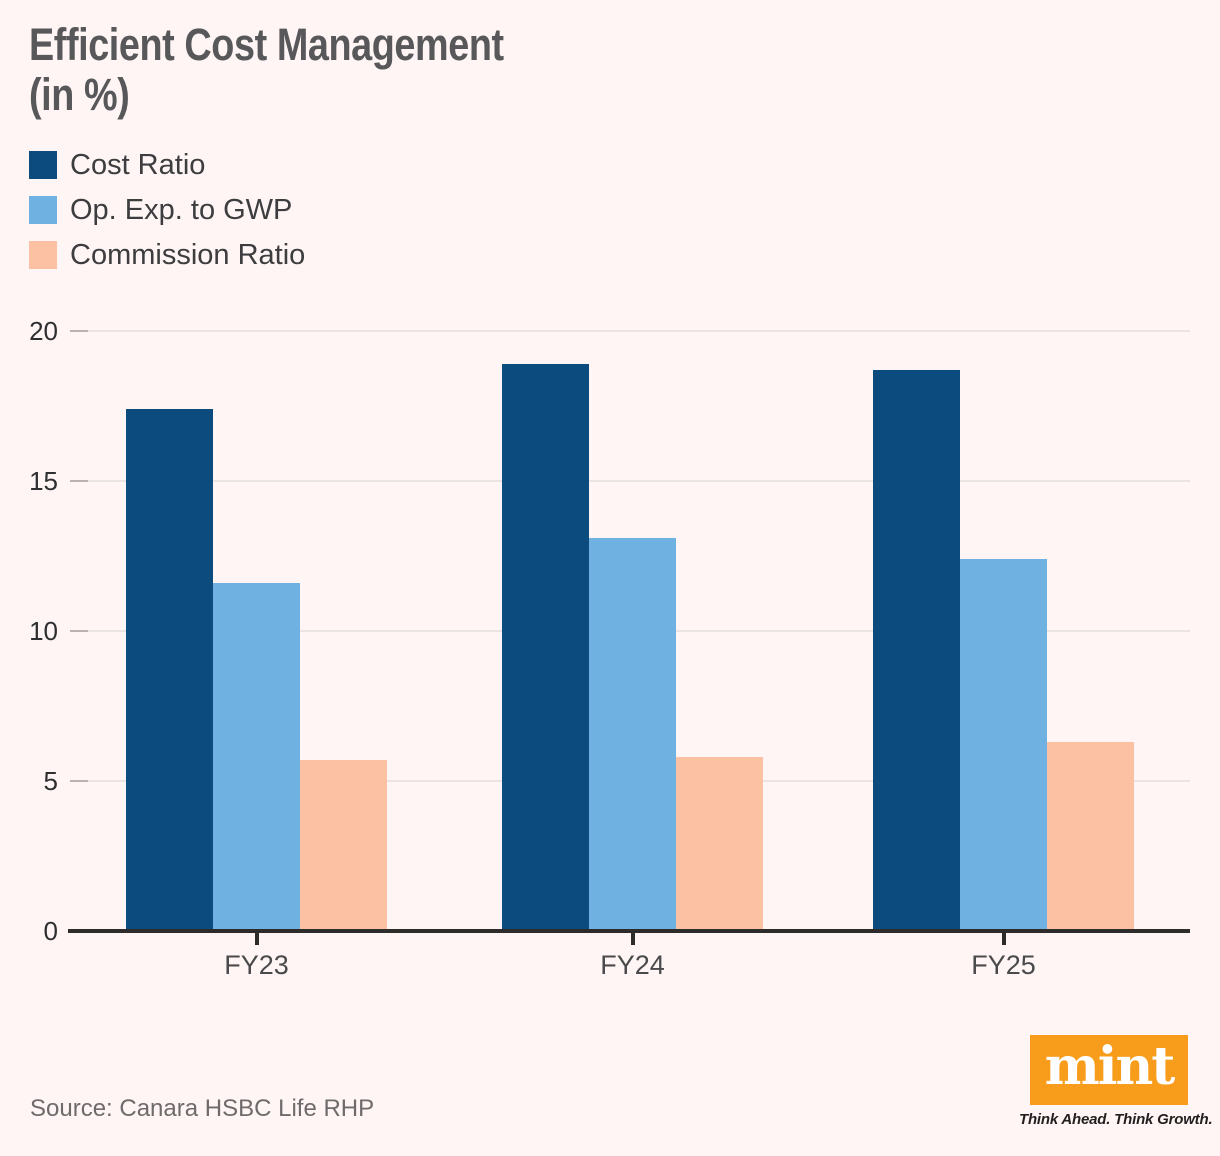 Image resolution: width=1220 pixels, height=1156 pixels. What do you see at coordinates (1116, 1119) in the screenshot?
I see `mint-tagline: Think Ahead. Think Growth.` at bounding box center [1116, 1119].